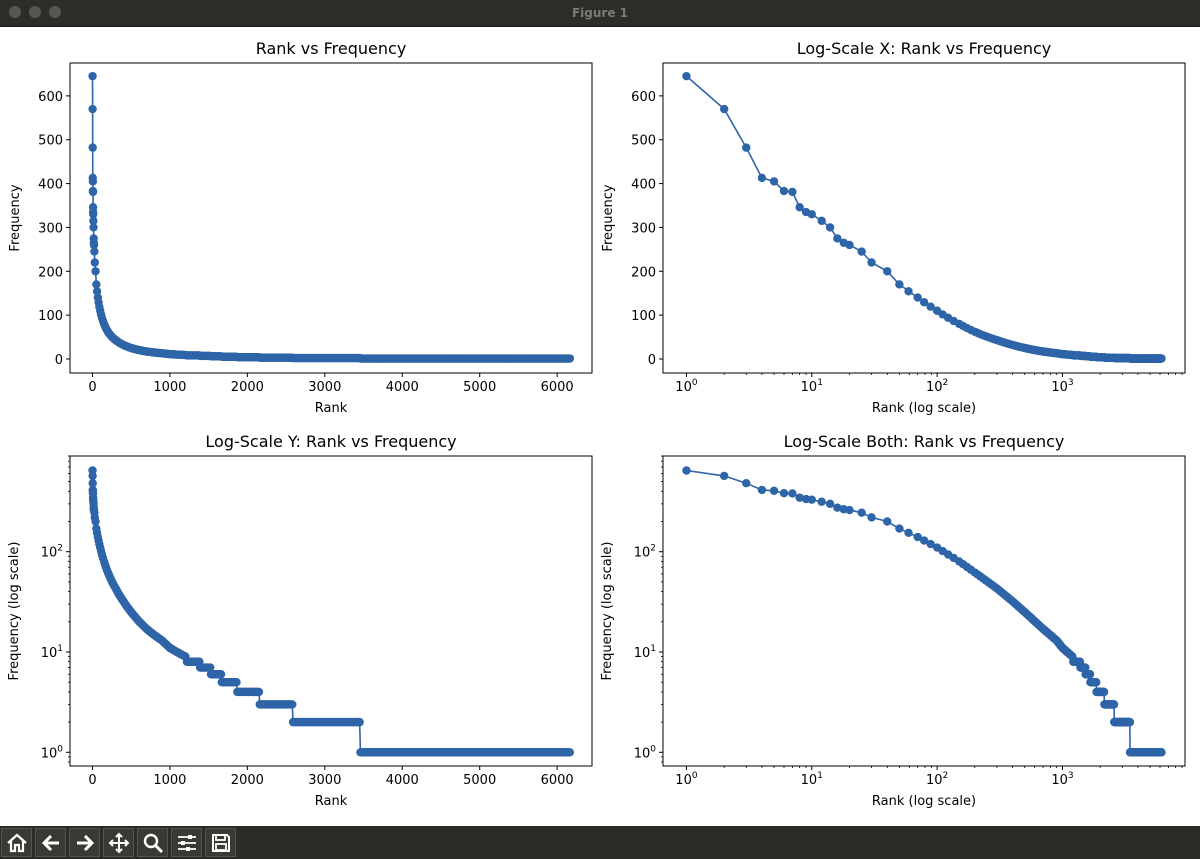  Describe the element at coordinates (35, 12) in the screenshot. I see `minimize-window-button` at that location.